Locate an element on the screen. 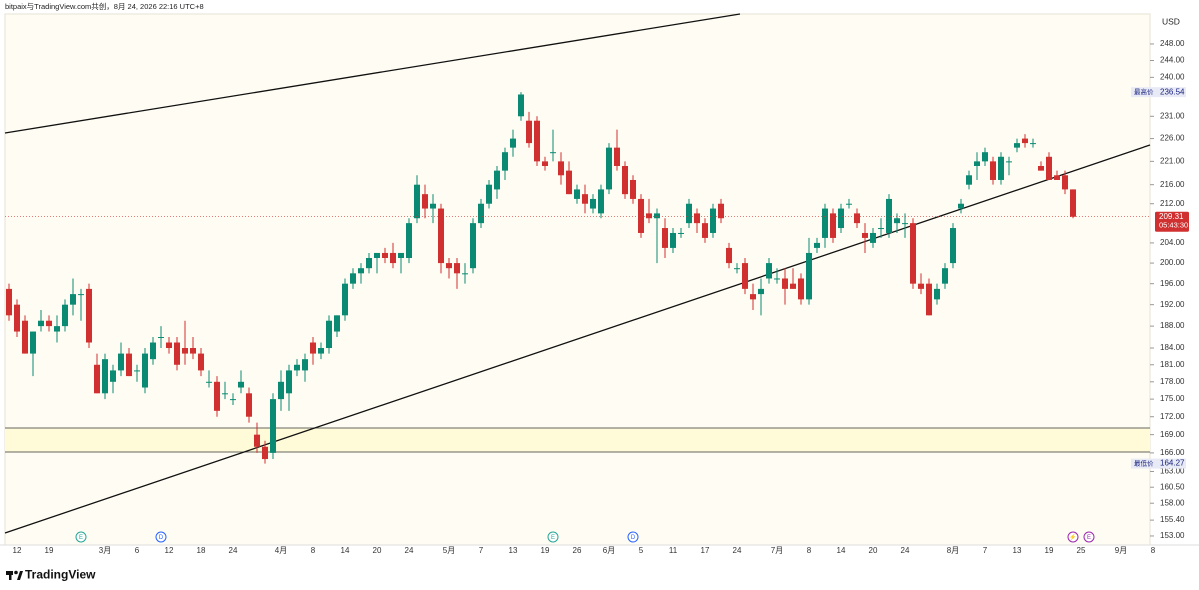 The height and width of the screenshot is (590, 1199). y-tick-label: 184.00 is located at coordinates (1172, 347).